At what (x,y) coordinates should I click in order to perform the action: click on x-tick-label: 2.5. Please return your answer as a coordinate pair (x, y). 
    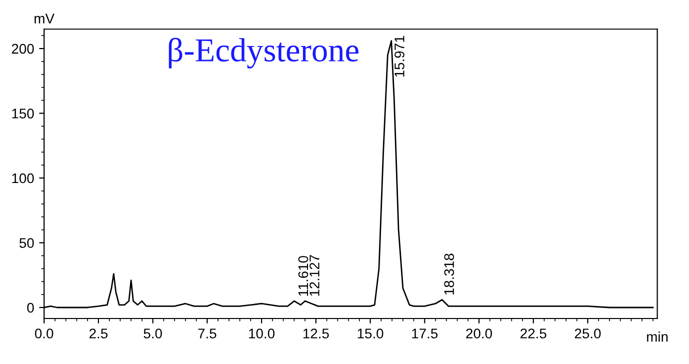
    Looking at the image, I should click on (99, 333).